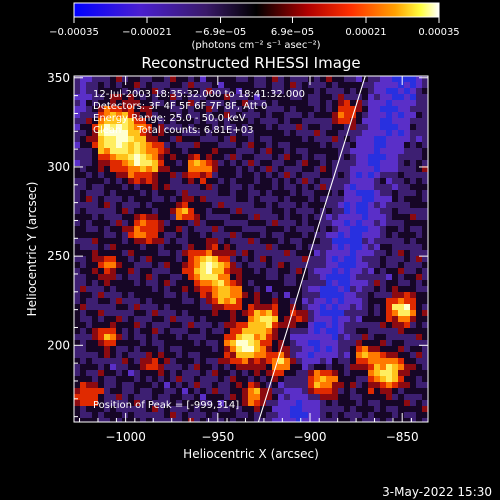 This screenshot has height=500, width=500. What do you see at coordinates (256, 10) in the screenshot?
I see `colorbar` at bounding box center [256, 10].